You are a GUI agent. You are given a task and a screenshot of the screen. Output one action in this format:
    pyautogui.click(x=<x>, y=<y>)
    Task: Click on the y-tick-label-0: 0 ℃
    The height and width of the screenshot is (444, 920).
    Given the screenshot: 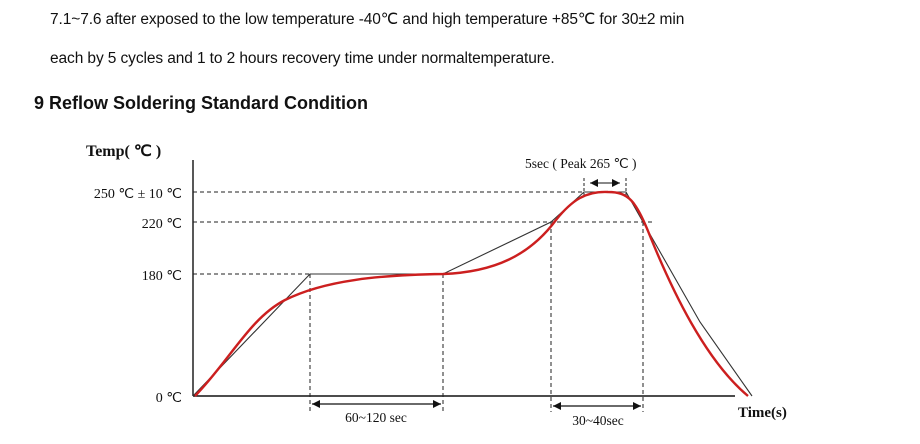 What is the action you would take?
    pyautogui.click(x=169, y=398)
    